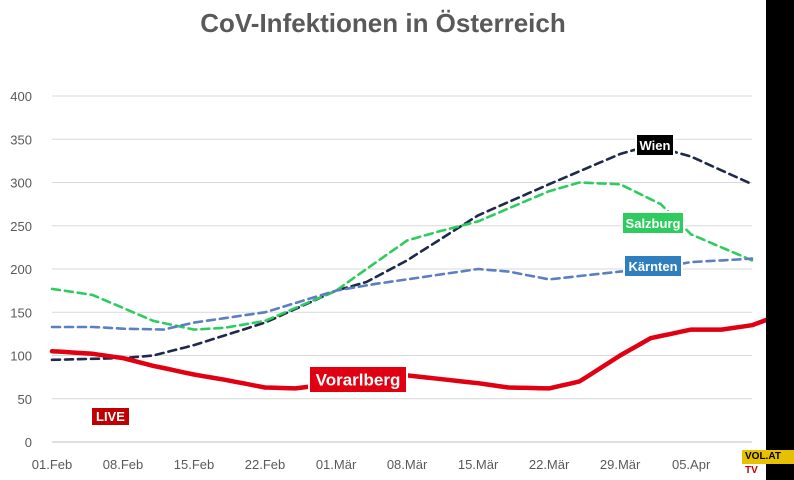 The image size is (794, 480). Describe the element at coordinates (768, 463) in the screenshot. I see `vol-at-tv-logo: VOL.AT TV` at that location.